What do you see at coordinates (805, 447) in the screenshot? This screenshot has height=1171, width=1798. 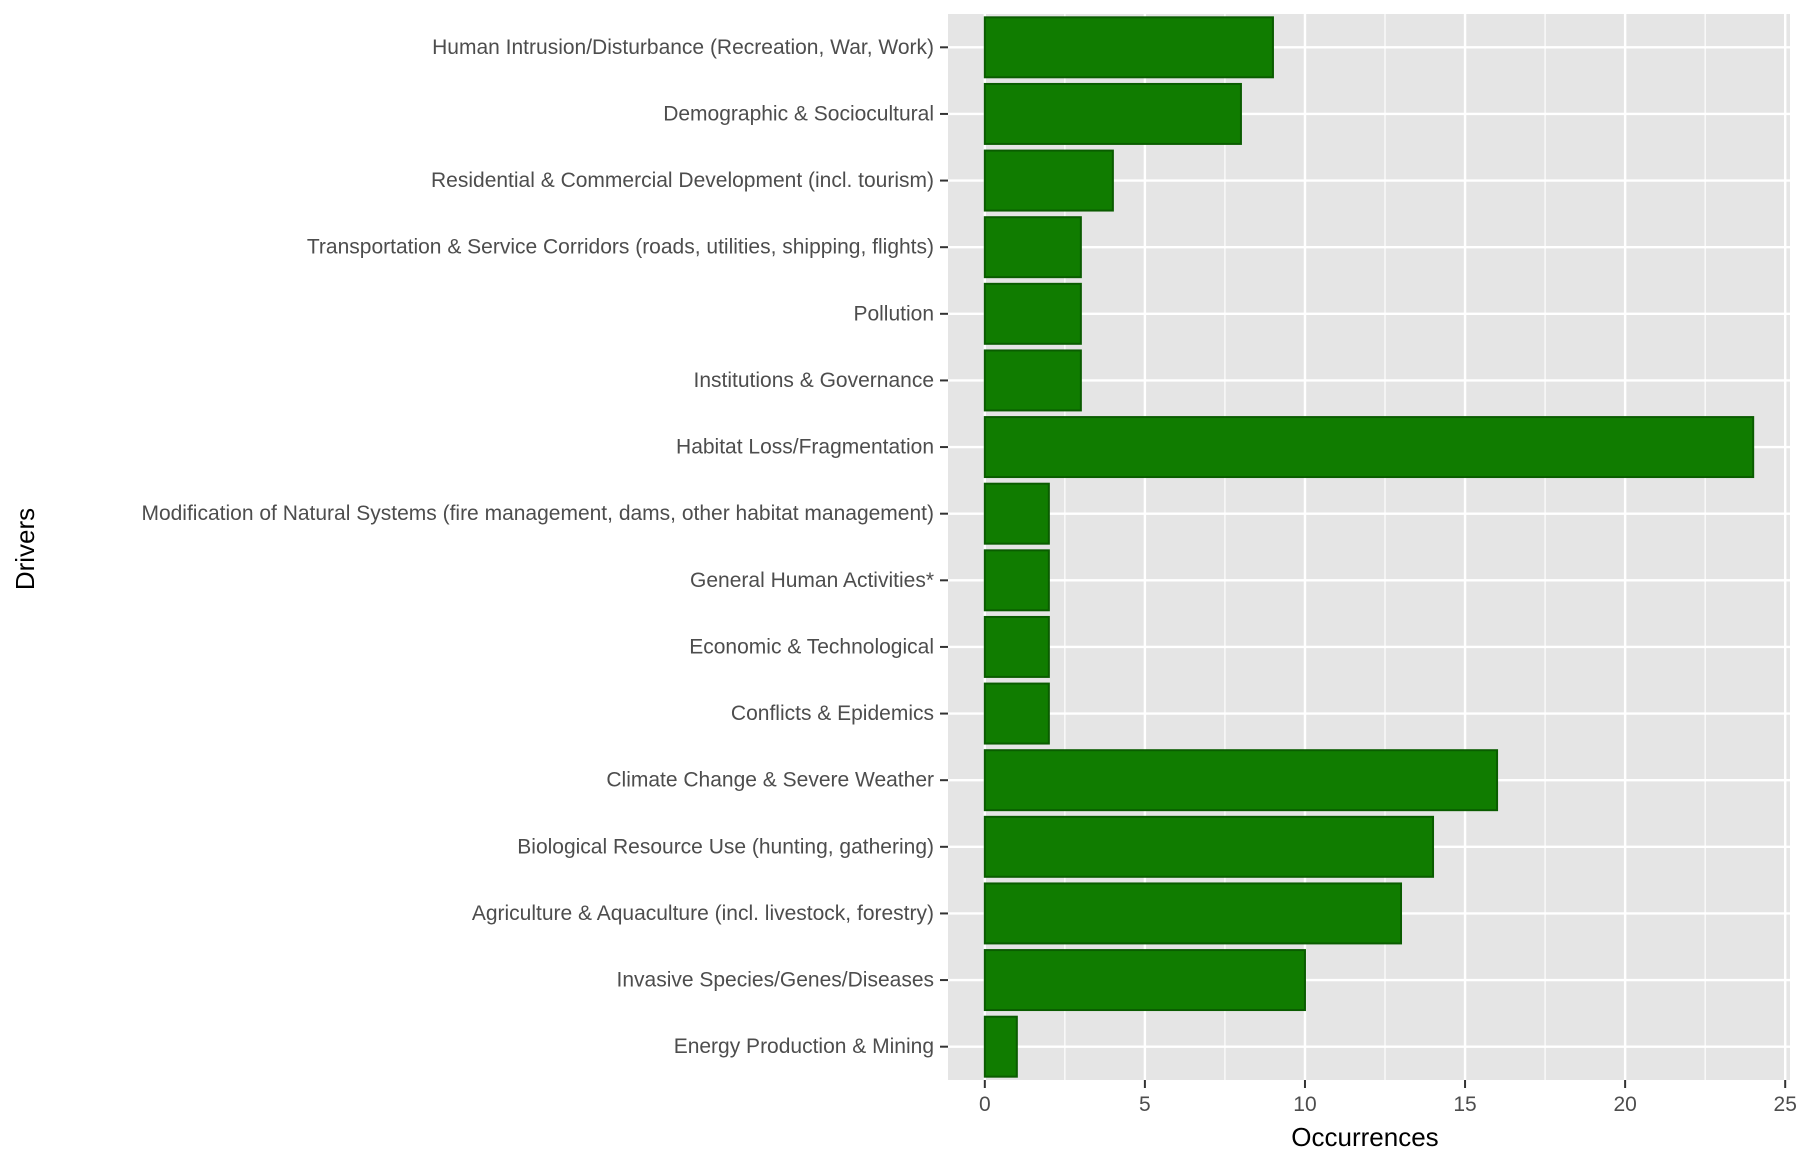 I see `y-tick-label: Habitat Loss/Fragmentation` at bounding box center [805, 447].